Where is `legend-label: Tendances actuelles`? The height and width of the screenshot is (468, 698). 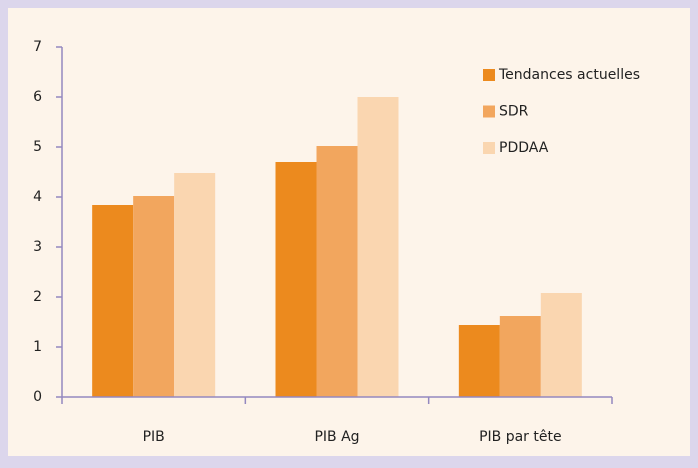
legend-label: Tendances actuelles is located at coordinates (569, 75).